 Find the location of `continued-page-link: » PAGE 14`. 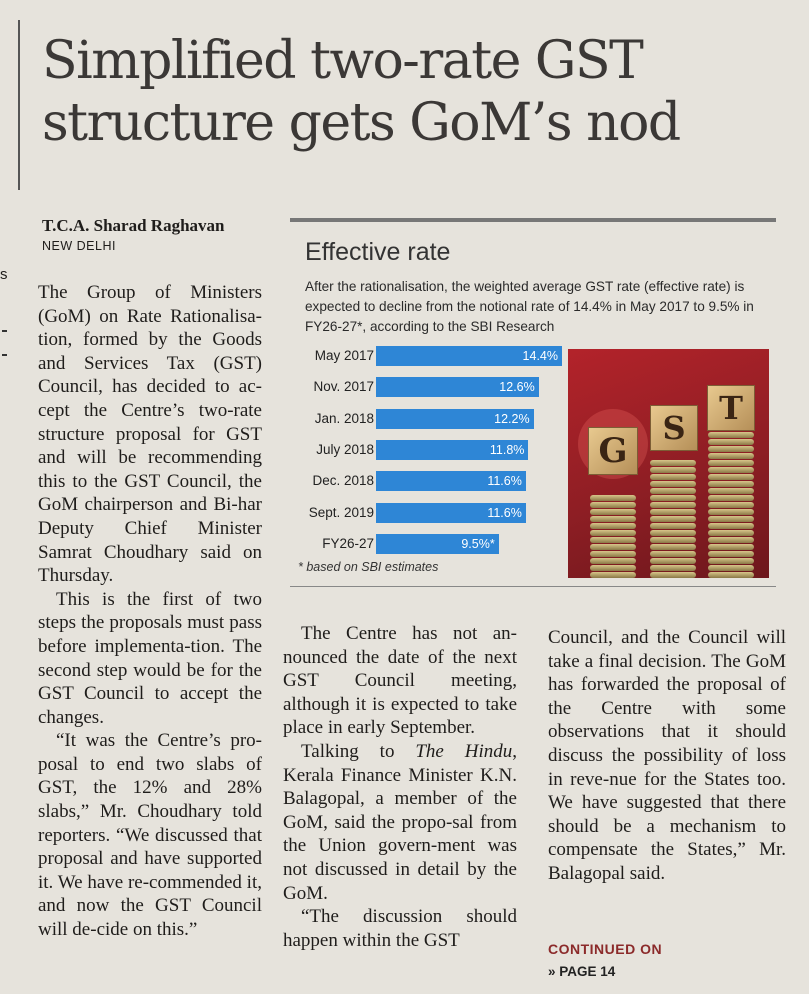

continued-page-link: » PAGE 14 is located at coordinates (582, 971).